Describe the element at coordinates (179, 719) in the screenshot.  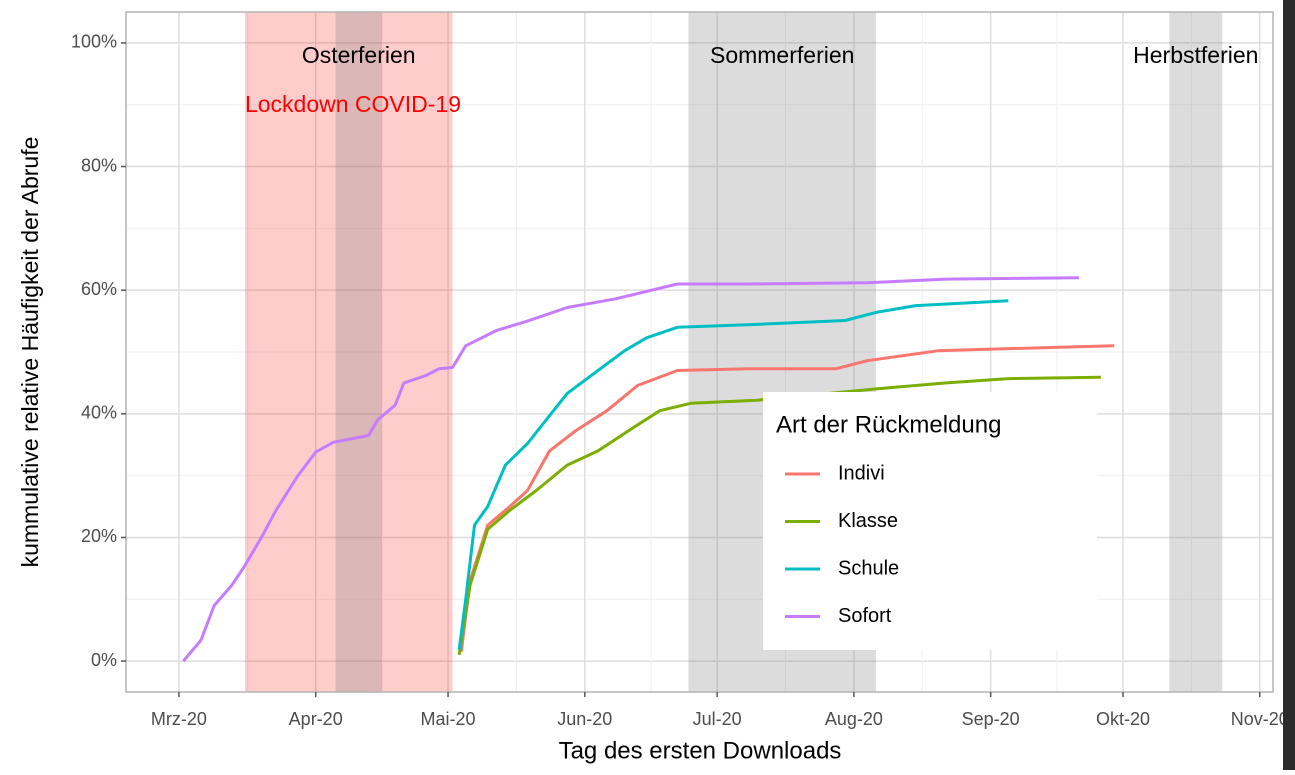
I see `x-tick-label: Mrz-20` at that location.